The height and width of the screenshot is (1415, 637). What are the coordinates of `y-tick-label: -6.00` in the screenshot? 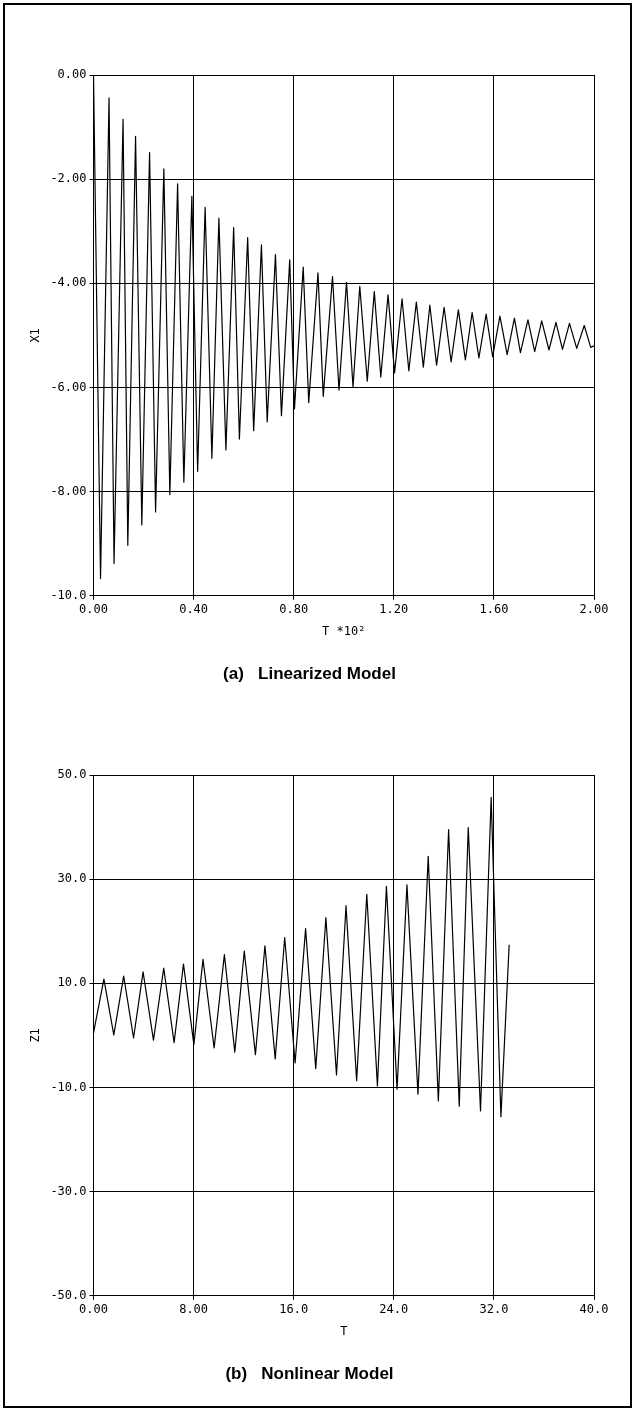 It's located at (68, 386).